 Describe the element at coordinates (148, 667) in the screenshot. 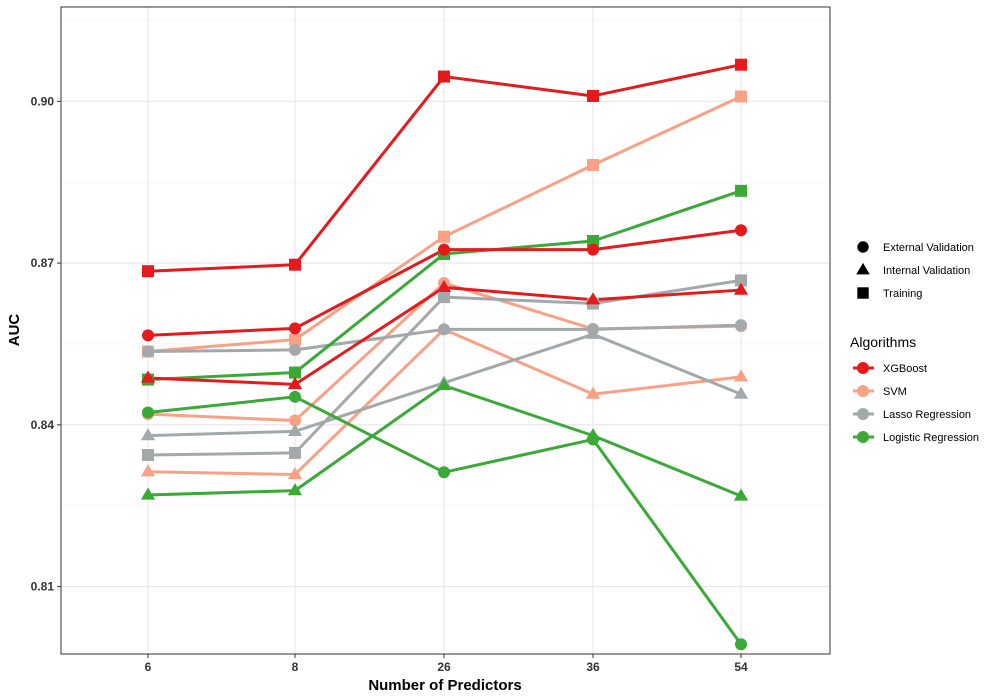

I see `x-tick-label: 6` at that location.